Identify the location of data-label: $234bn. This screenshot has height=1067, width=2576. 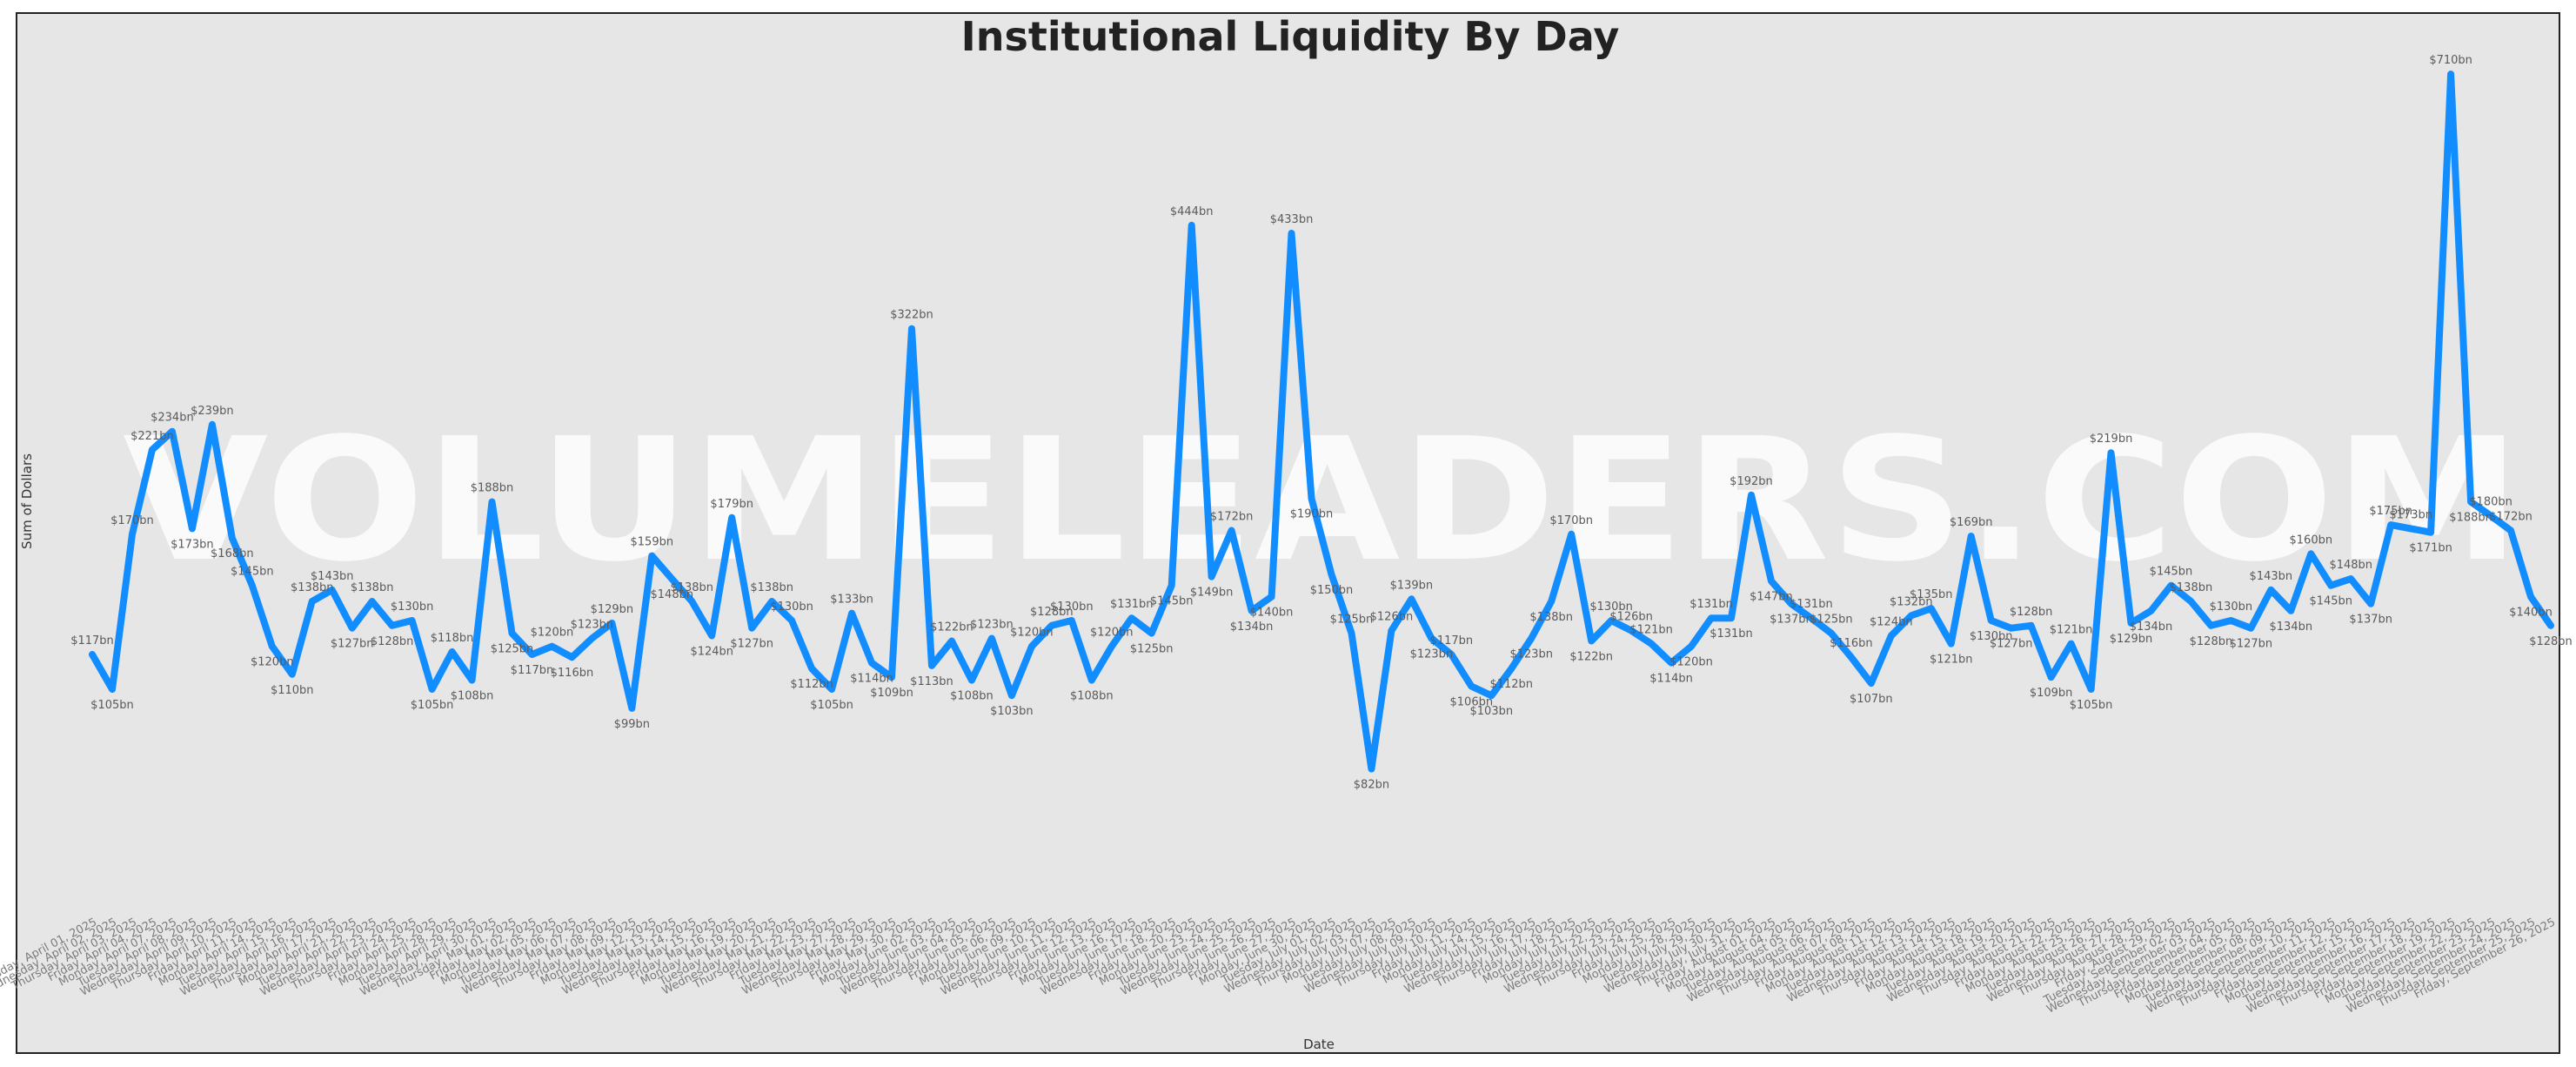
(172, 418).